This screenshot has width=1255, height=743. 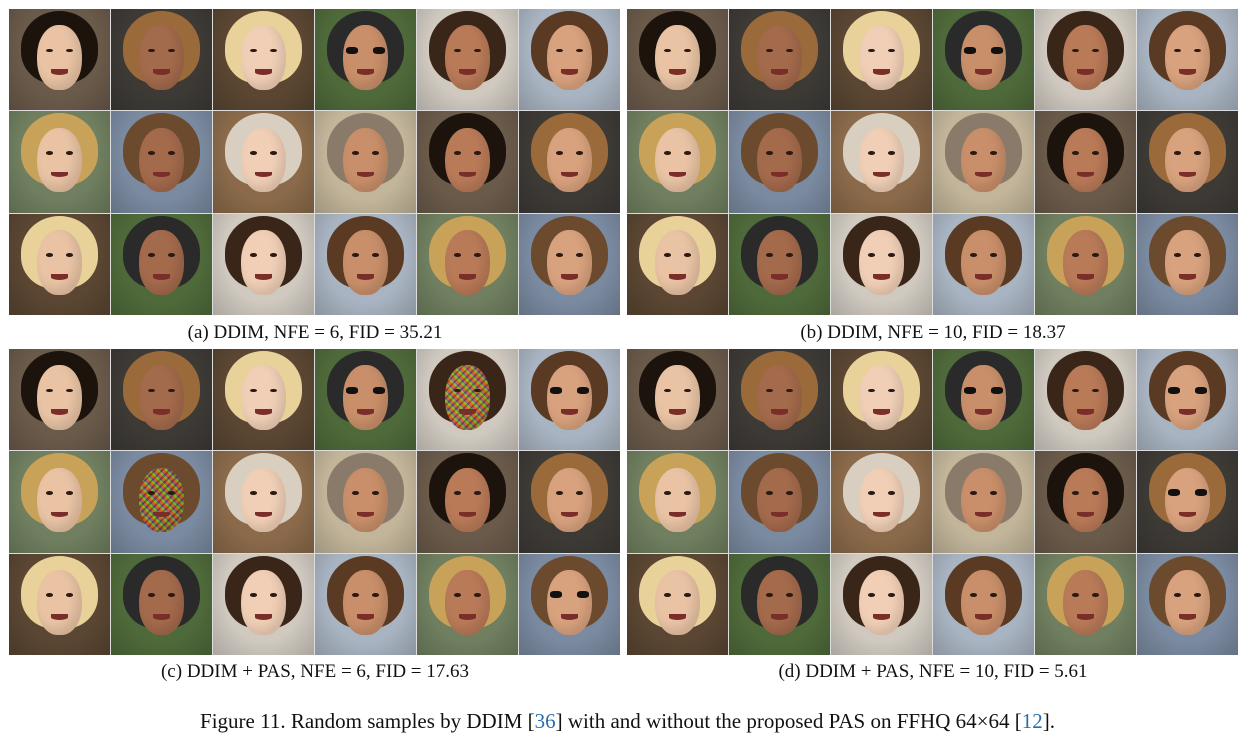 I want to click on figure-label: Figure 11., so click(x=243, y=721).